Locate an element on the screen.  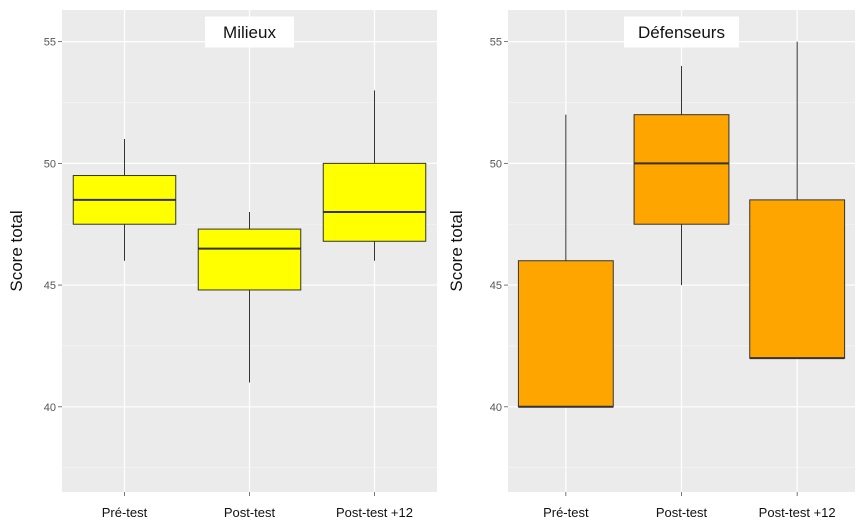
panel-title: Défenseurs is located at coordinates (681, 32).